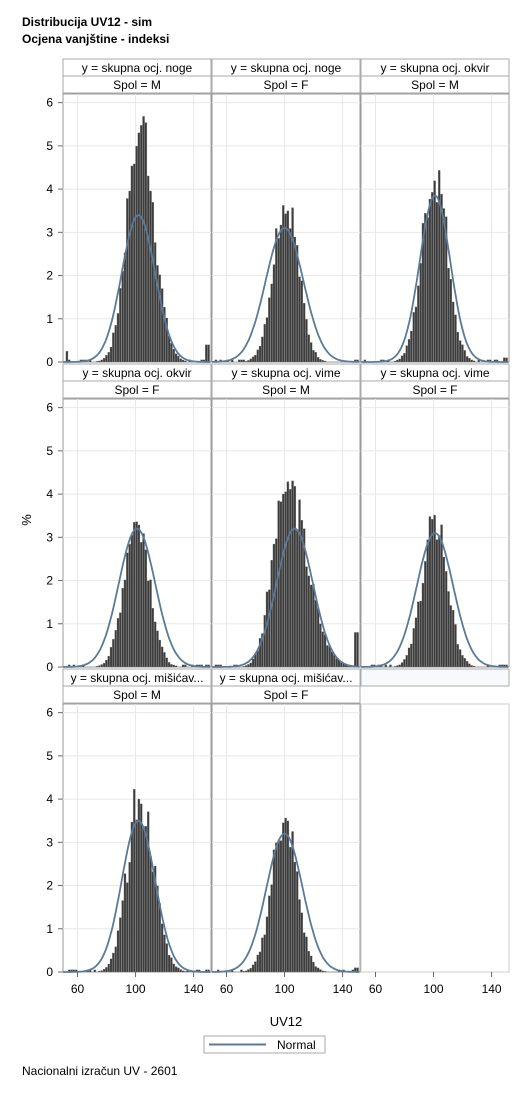 This screenshot has width=529, height=1096. What do you see at coordinates (96, 39) in the screenshot?
I see `chart-subtitle: Ocjena vanjštine - indeksi` at bounding box center [96, 39].